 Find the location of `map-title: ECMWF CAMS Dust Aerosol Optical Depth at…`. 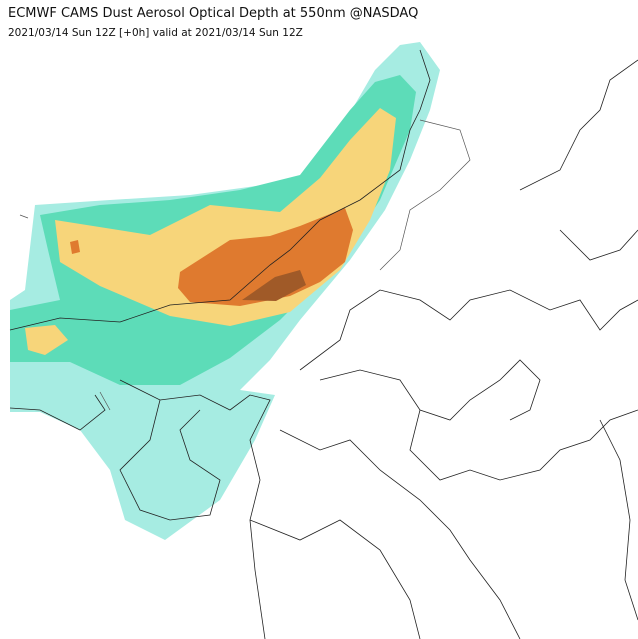

map-title: ECMWF CAMS Dust Aerosol Optical Depth at… is located at coordinates (213, 13).